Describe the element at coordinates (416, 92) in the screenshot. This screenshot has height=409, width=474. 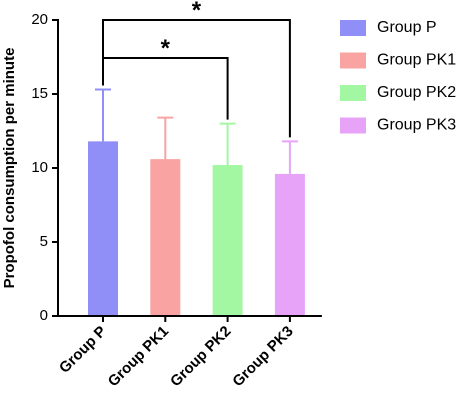
I see `legend-label: Group PK2` at that location.